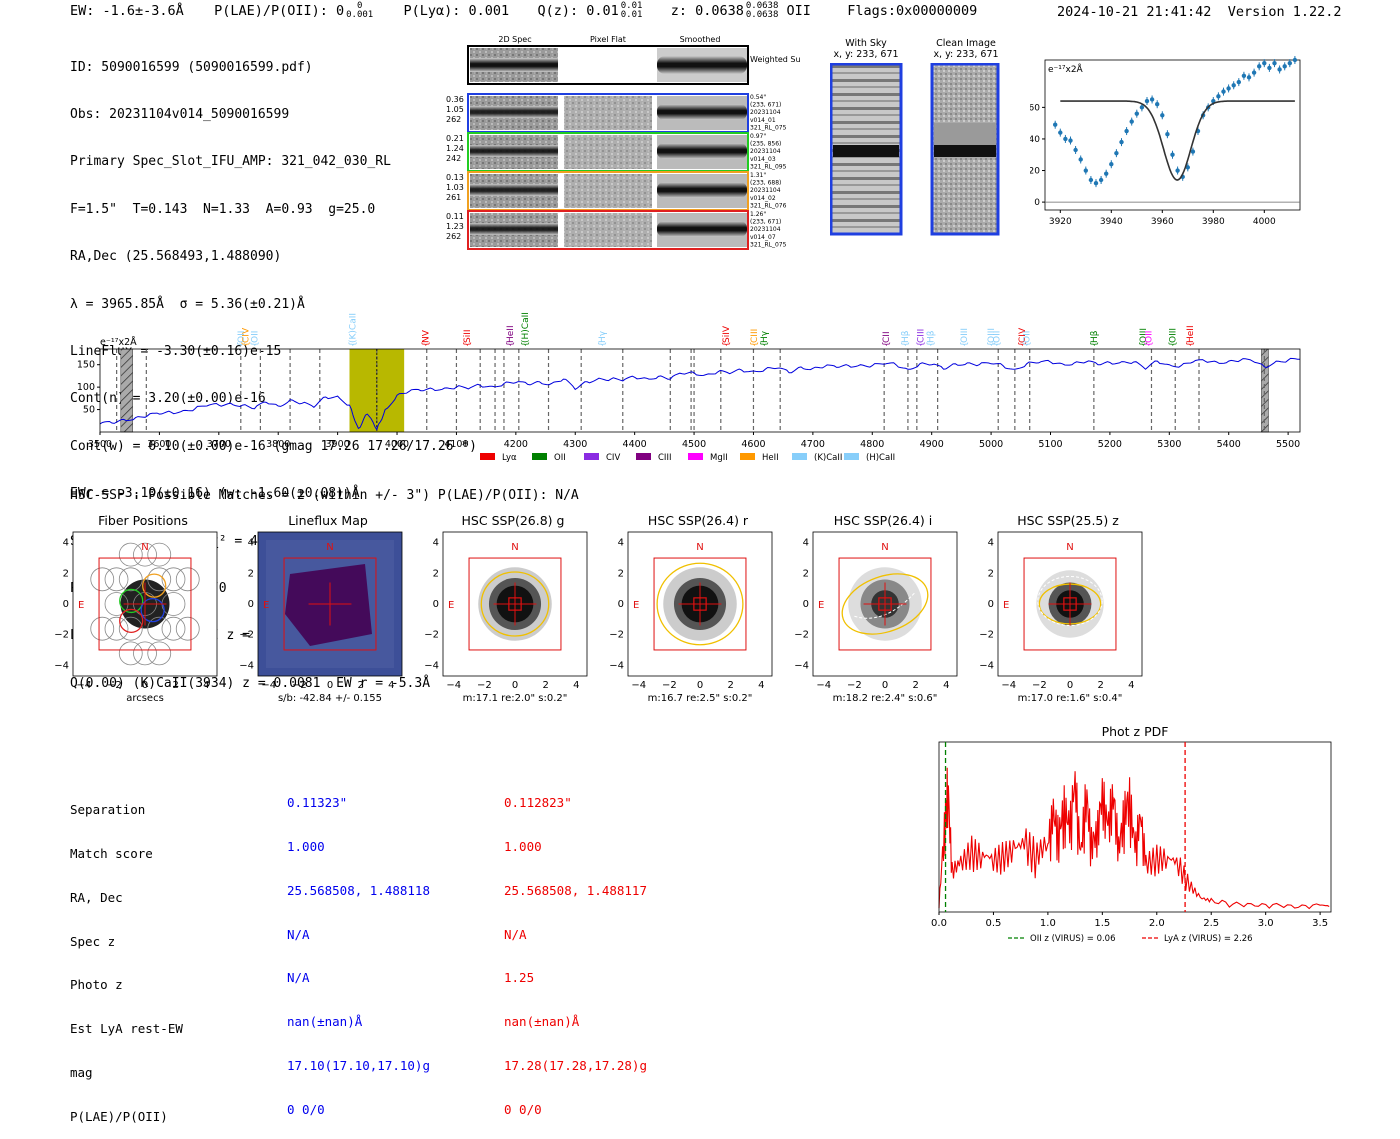  Describe the element at coordinates (965, 149) in the screenshot. I see `clean-image` at that location.